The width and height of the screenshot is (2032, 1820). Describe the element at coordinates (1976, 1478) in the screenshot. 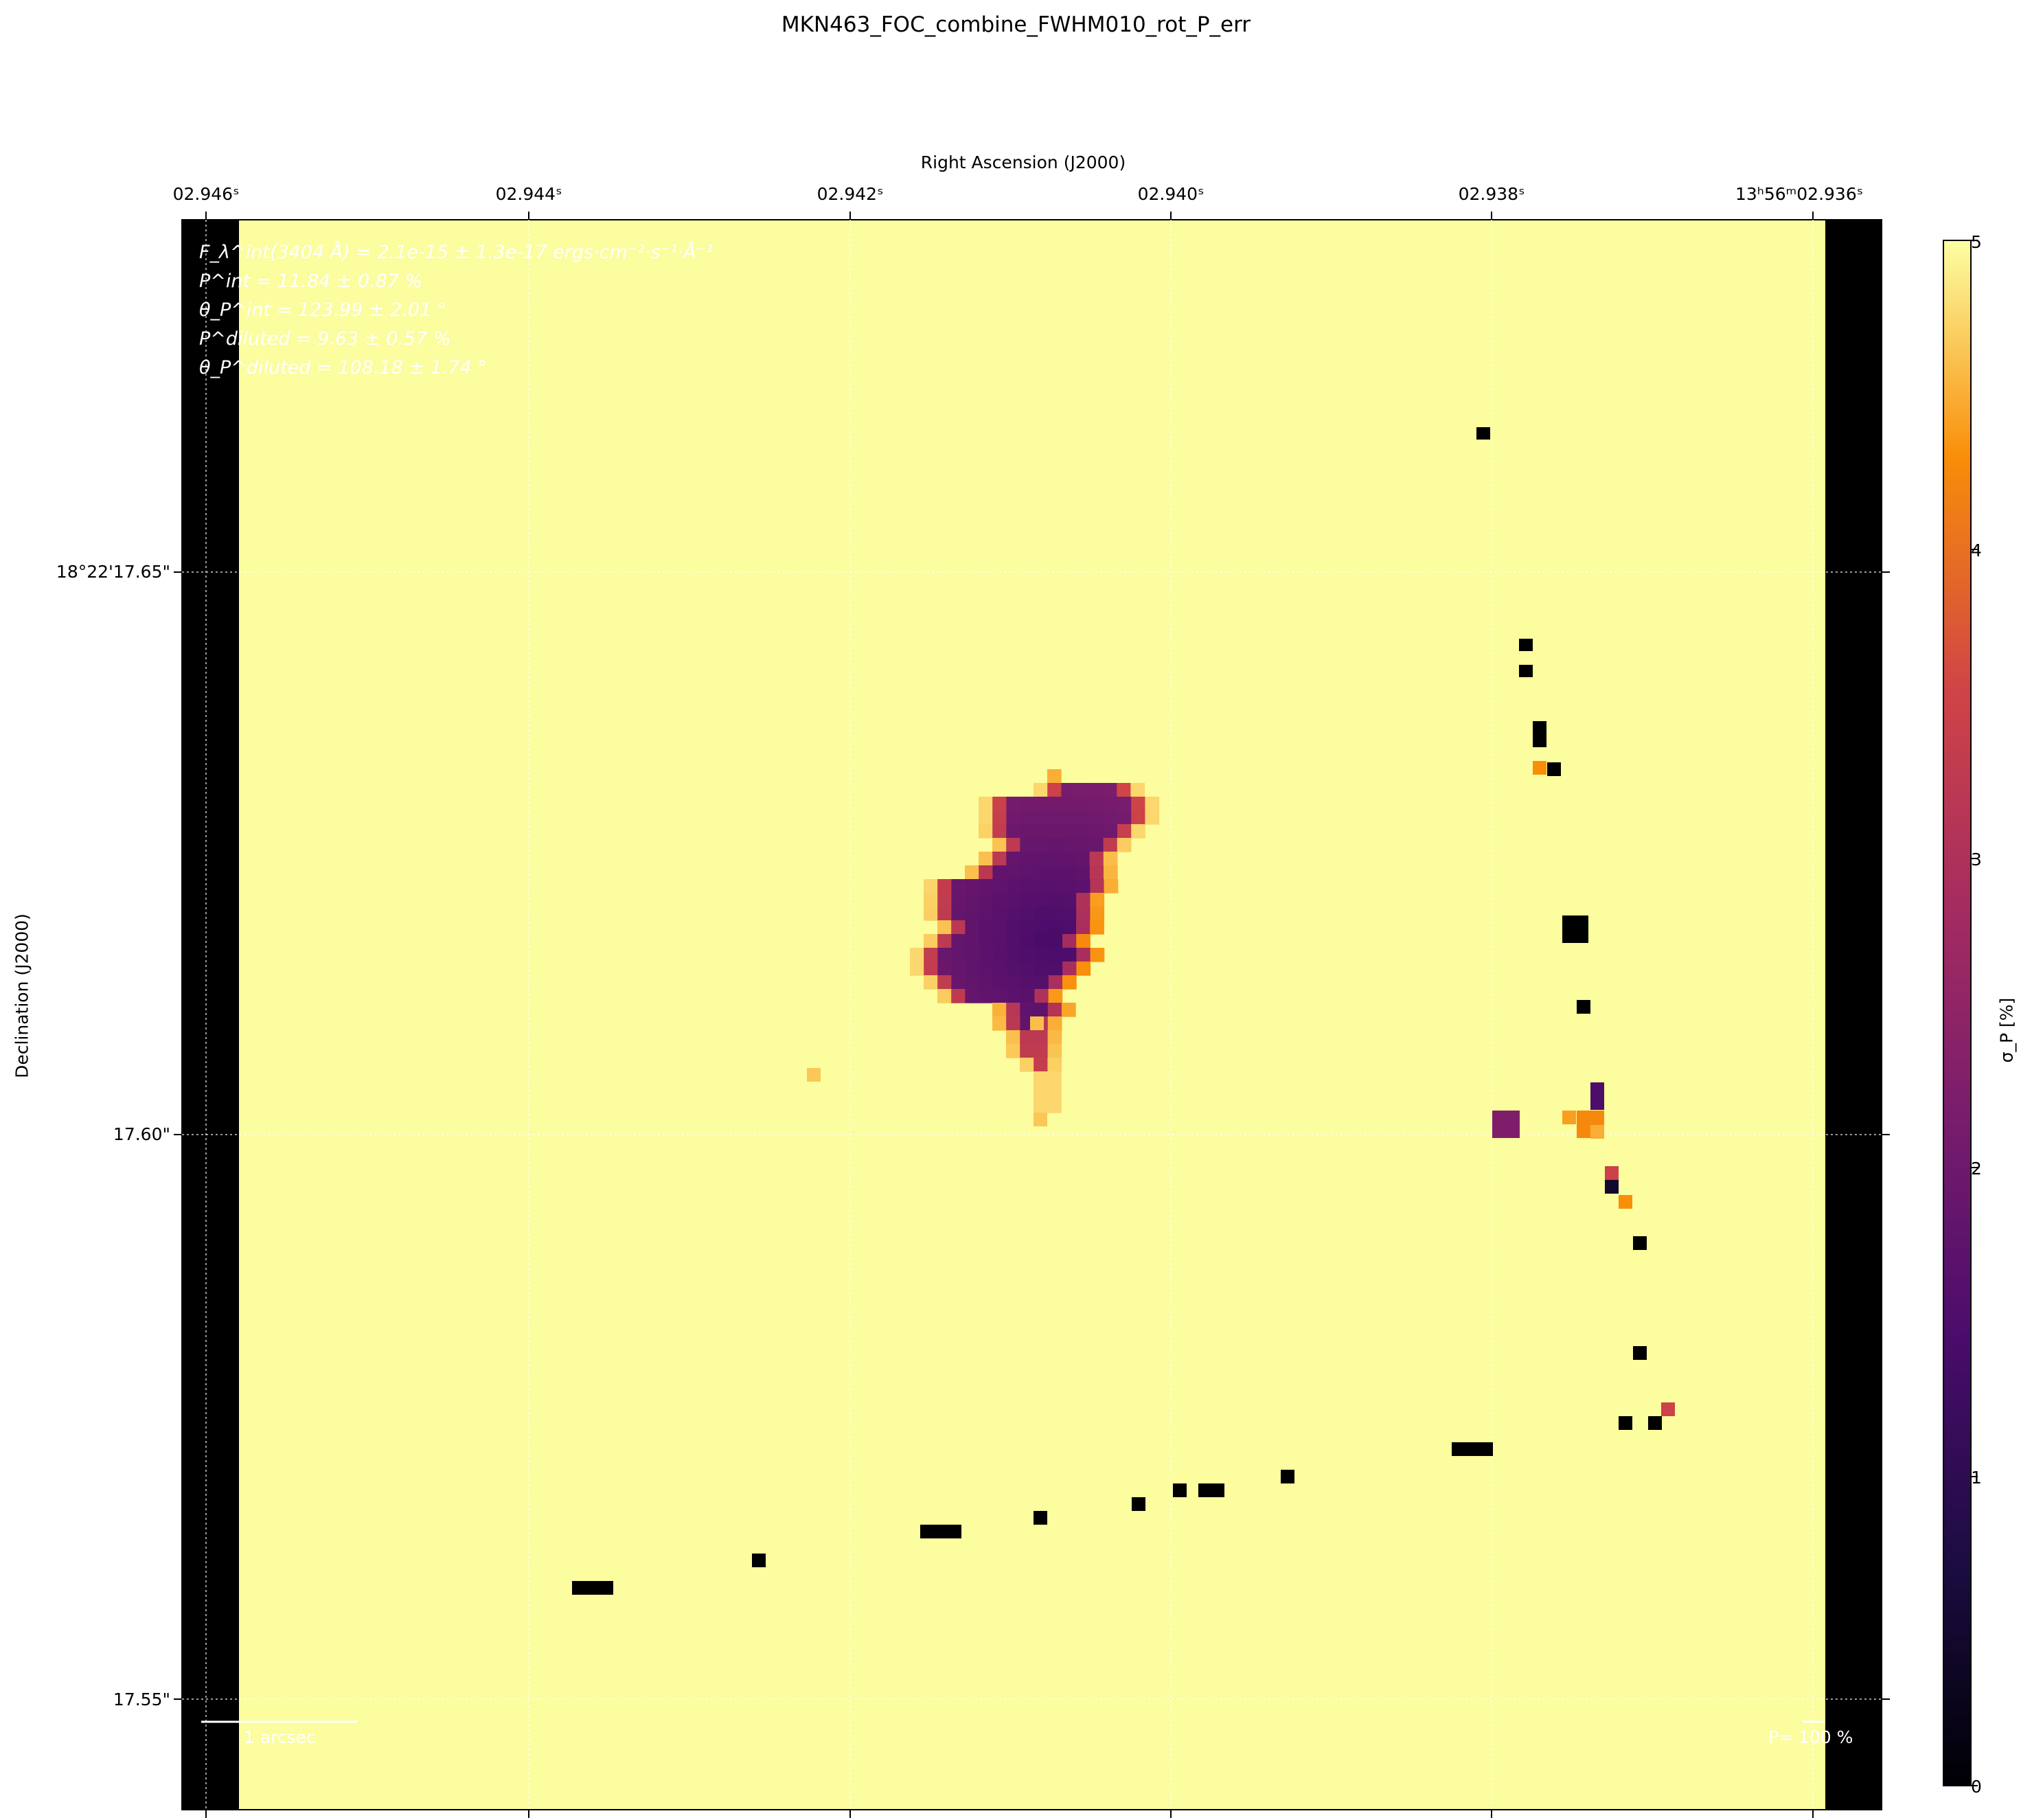

I see `colorbar-tick-label: 1` at that location.